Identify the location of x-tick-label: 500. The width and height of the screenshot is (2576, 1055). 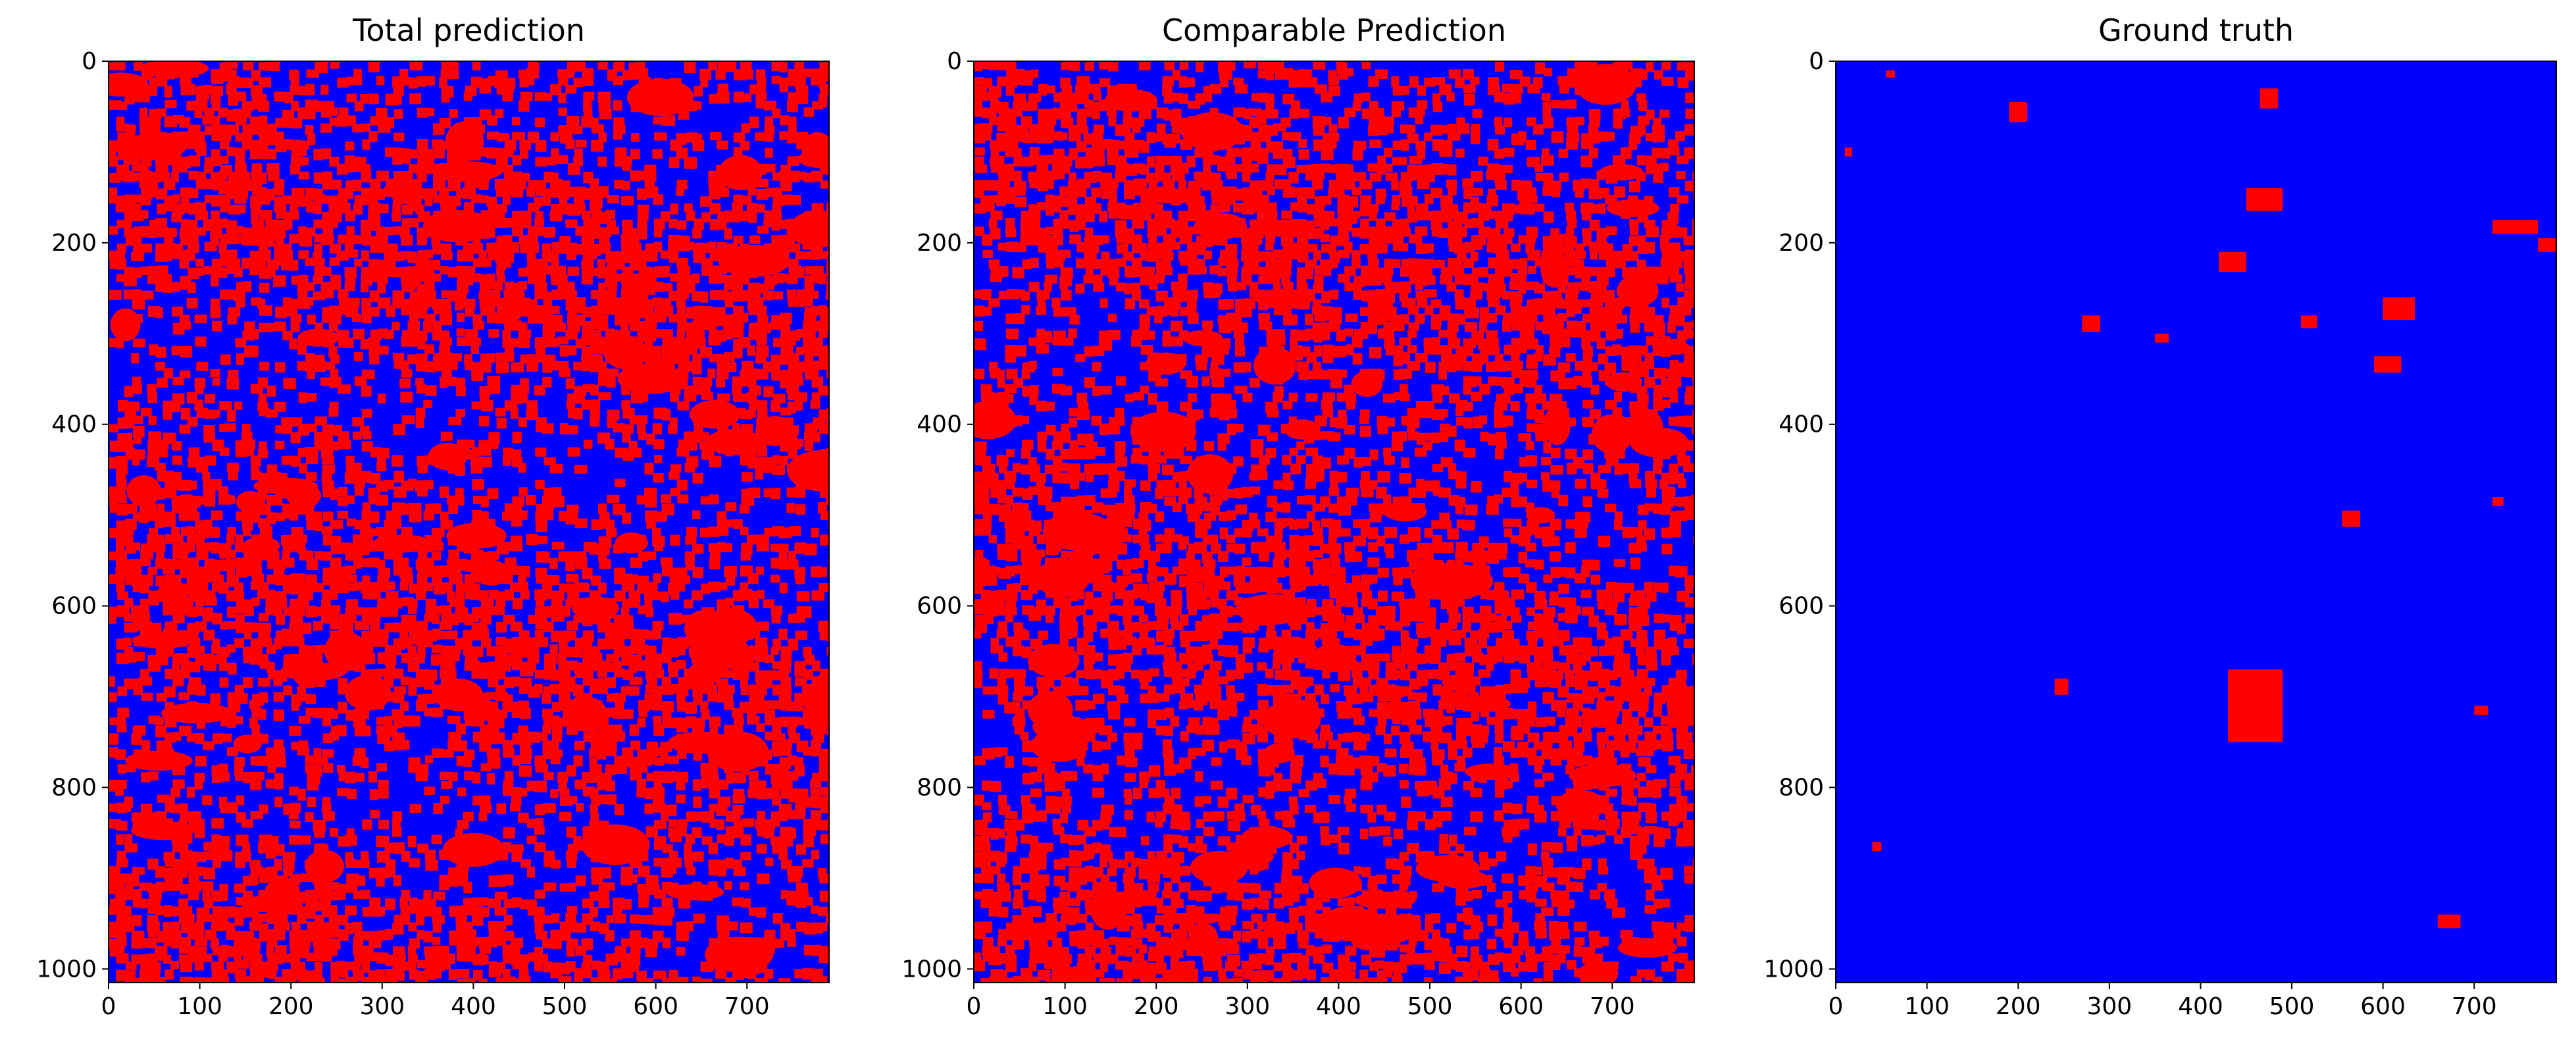
(1430, 1006).